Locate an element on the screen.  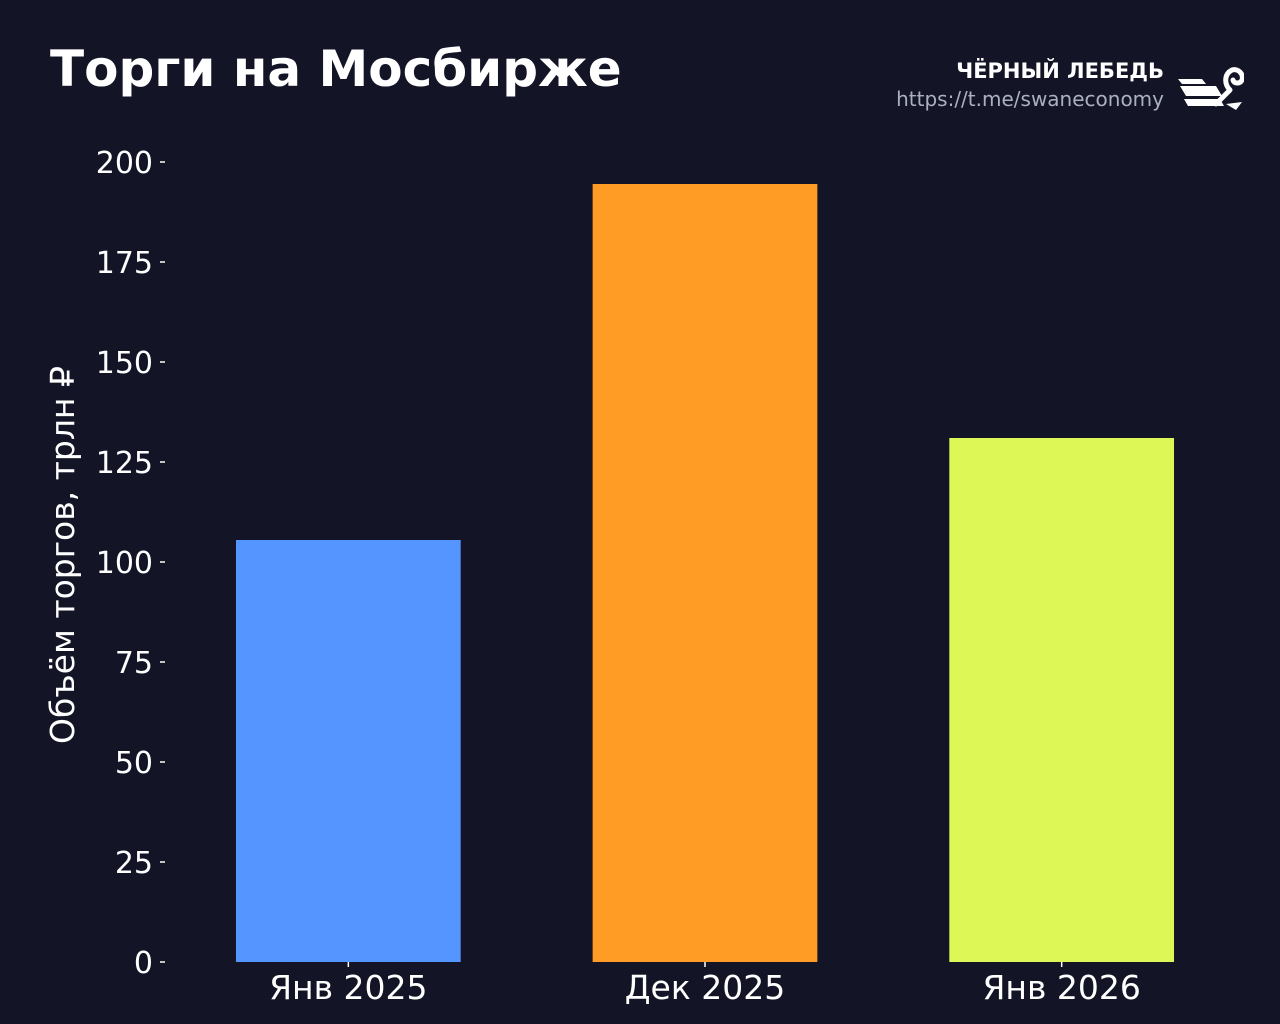
brand-name: ЧЁРНЫЙ ЛЕБЕДЬ is located at coordinates (1060, 71).